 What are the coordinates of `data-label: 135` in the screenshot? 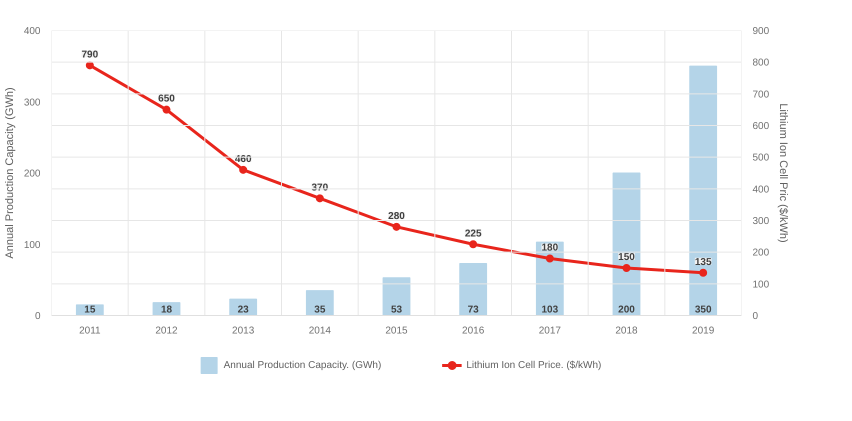 It's located at (703, 262).